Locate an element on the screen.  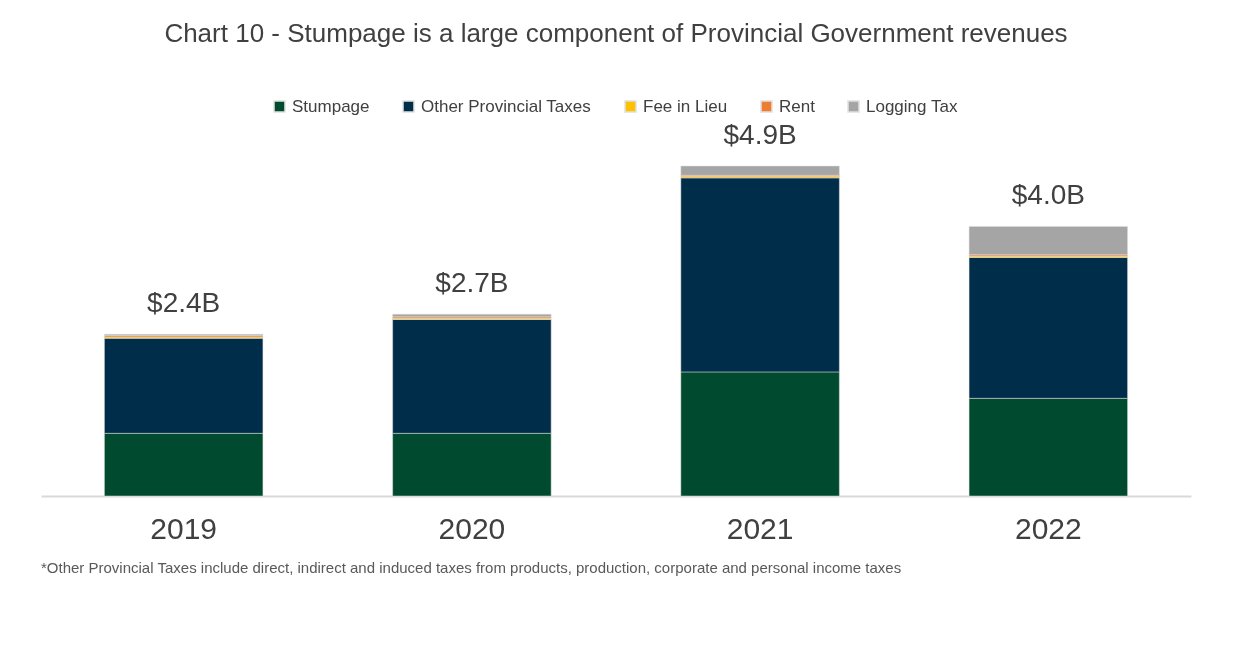
legend-label: Rent is located at coordinates (797, 106).